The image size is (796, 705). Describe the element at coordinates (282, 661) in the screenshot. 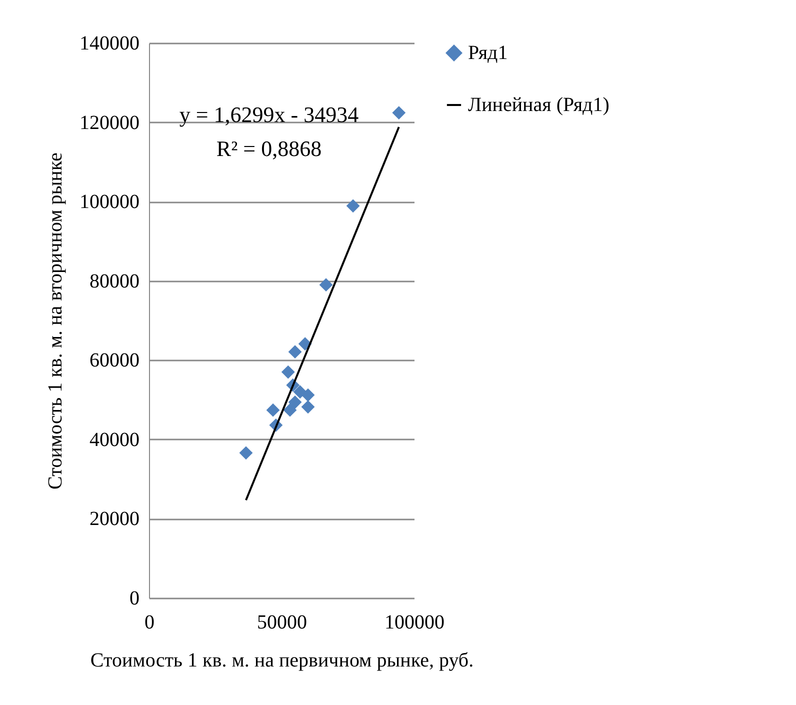

I see `x-axis-title: Стоимость 1 кв. м. на первичном рынке, руб.` at that location.